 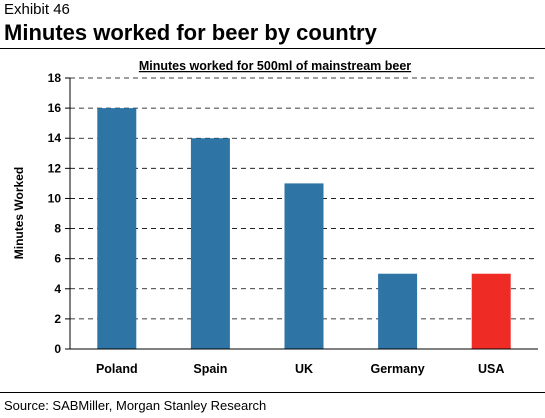 I want to click on y-tick-label: 12, so click(x=55, y=168).